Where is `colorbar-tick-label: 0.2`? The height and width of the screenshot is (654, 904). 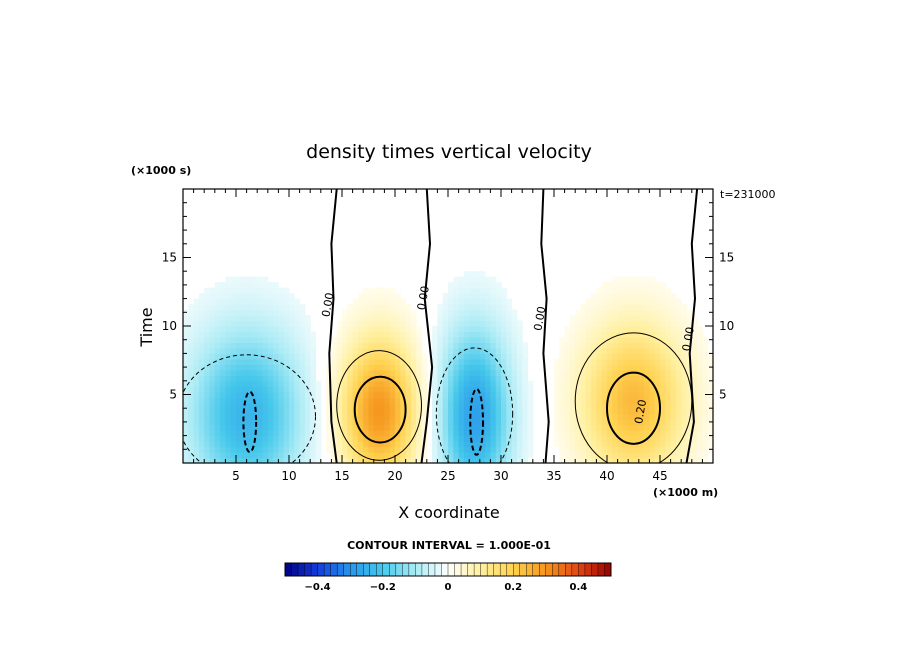
colorbar-tick-label: 0.2 is located at coordinates (513, 587).